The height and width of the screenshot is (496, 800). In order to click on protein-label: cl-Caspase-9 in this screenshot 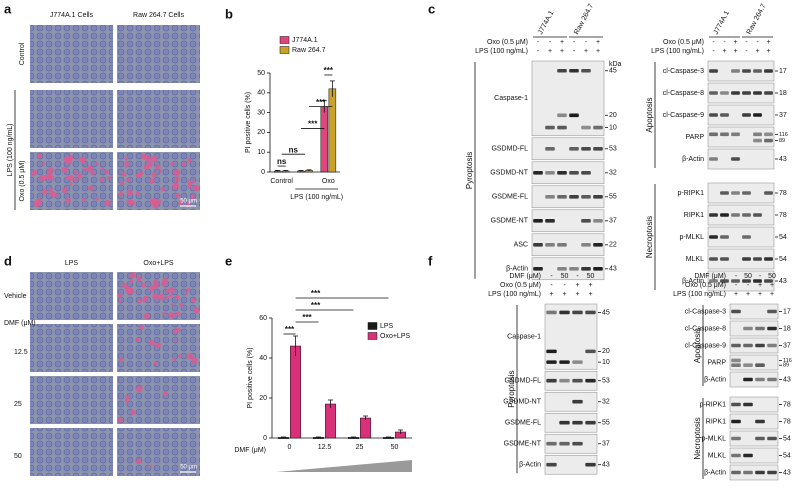, I will do `click(705, 345)`.